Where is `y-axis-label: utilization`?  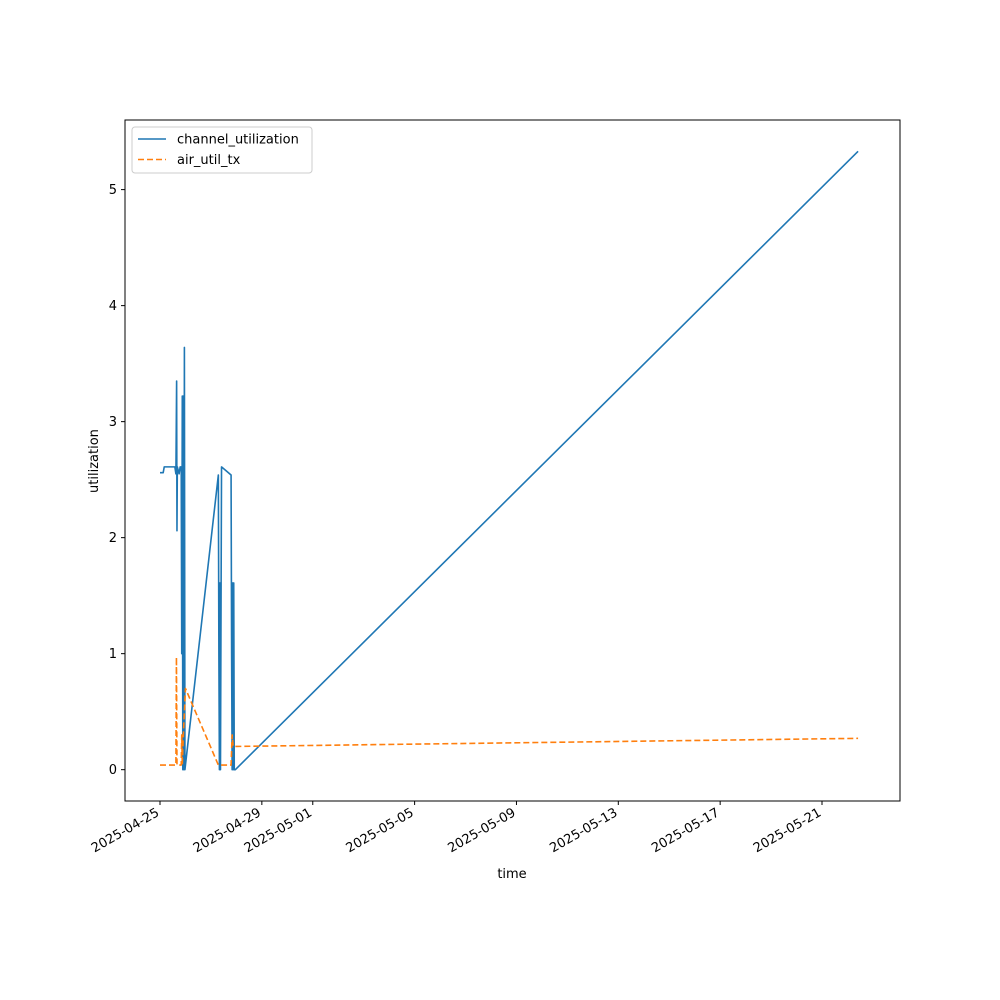 y-axis-label: utilization is located at coordinates (94, 461).